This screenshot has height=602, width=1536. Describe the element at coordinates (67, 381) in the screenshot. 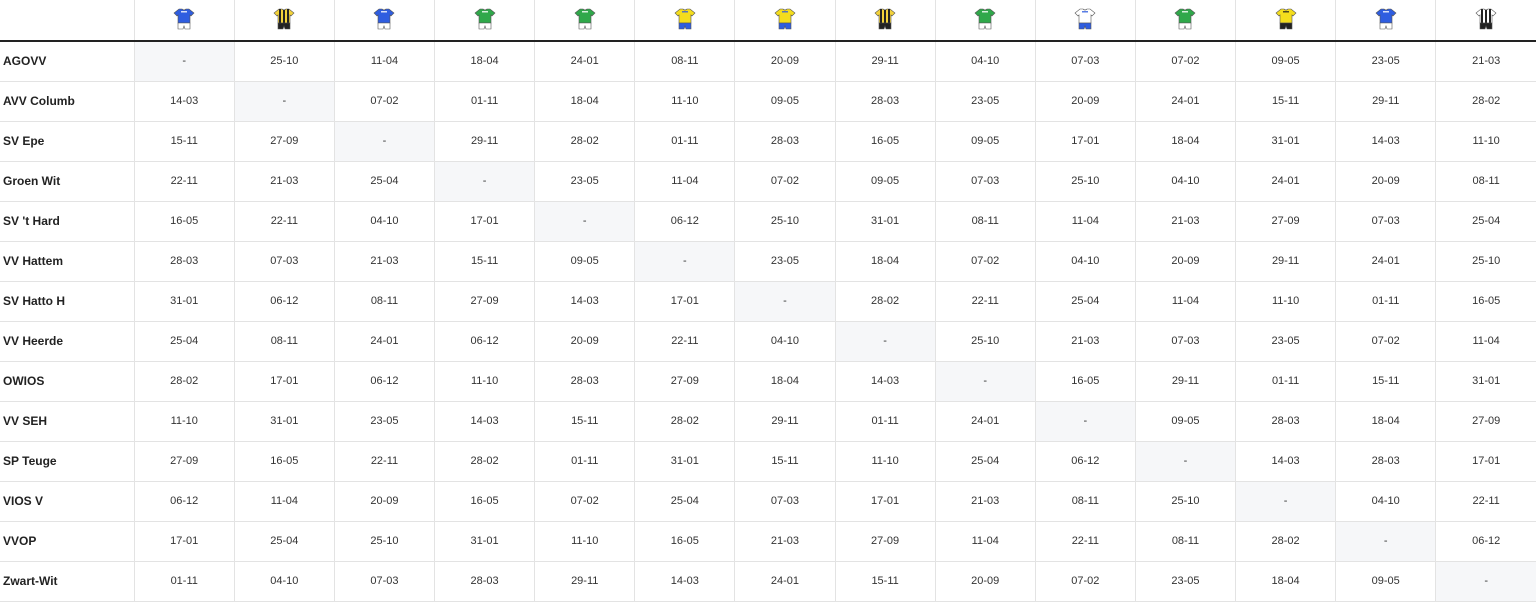

I see `team-name: OWIOS` at that location.